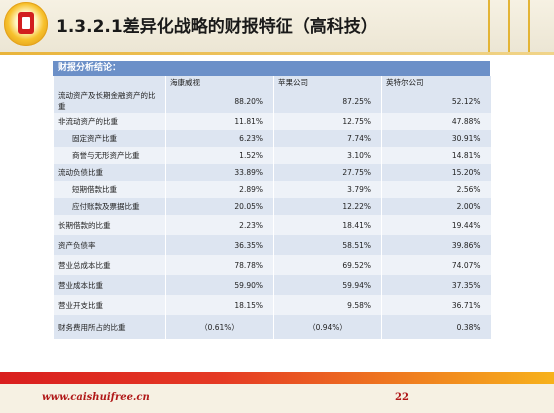 The width and height of the screenshot is (554, 413). What do you see at coordinates (219, 265) in the screenshot?
I see `row-value: 78.78%` at bounding box center [219, 265].